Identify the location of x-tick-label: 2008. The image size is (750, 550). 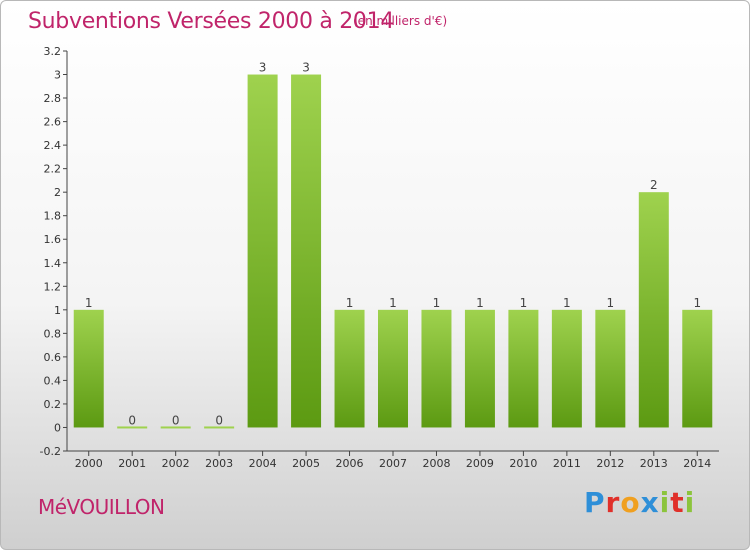
(436, 463).